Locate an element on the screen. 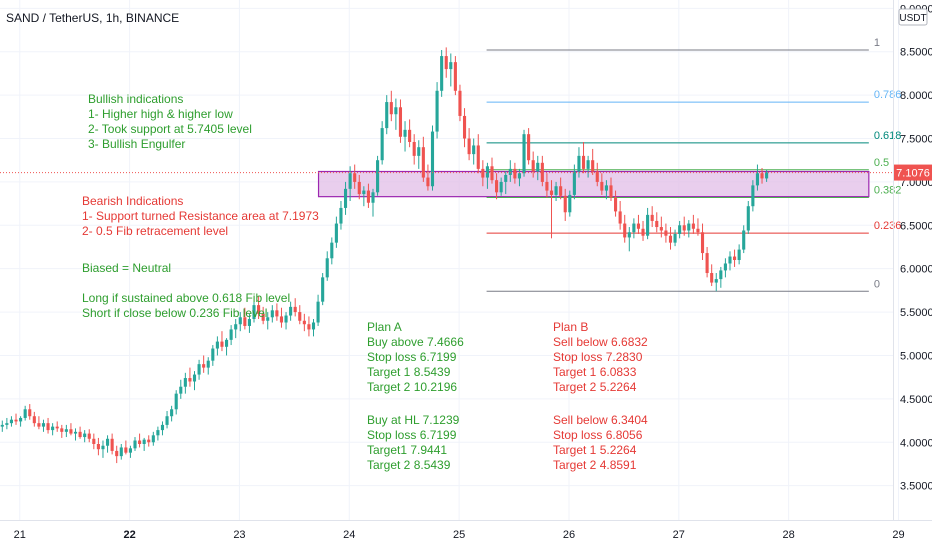 The height and width of the screenshot is (550, 932). resistance-zone-layer is located at coordinates (593, 184).